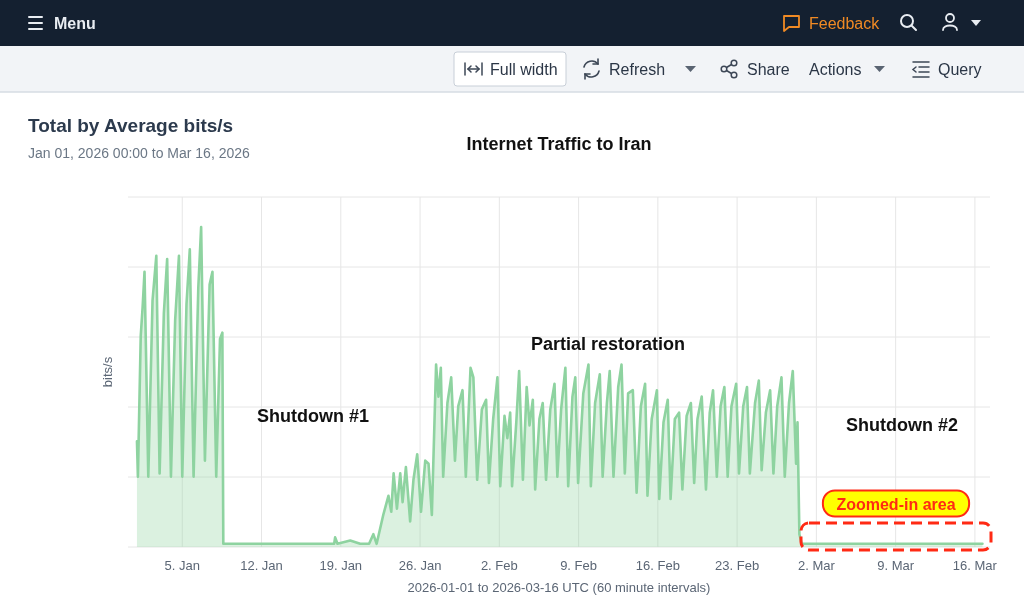  I want to click on text: Query, so click(960, 69).